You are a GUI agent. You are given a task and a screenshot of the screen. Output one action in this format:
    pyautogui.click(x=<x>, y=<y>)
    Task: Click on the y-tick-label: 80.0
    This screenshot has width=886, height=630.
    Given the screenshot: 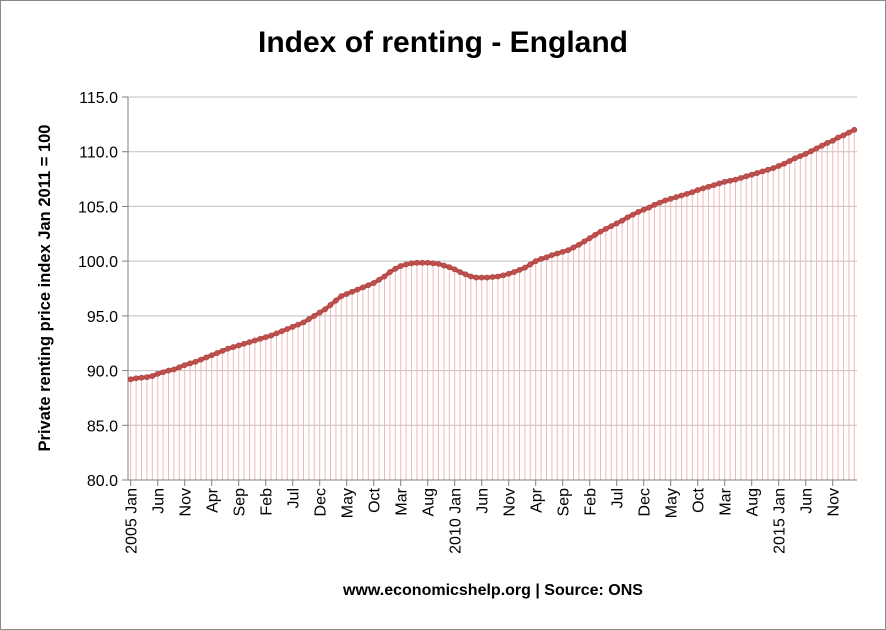 What is the action you would take?
    pyautogui.click(x=102, y=481)
    